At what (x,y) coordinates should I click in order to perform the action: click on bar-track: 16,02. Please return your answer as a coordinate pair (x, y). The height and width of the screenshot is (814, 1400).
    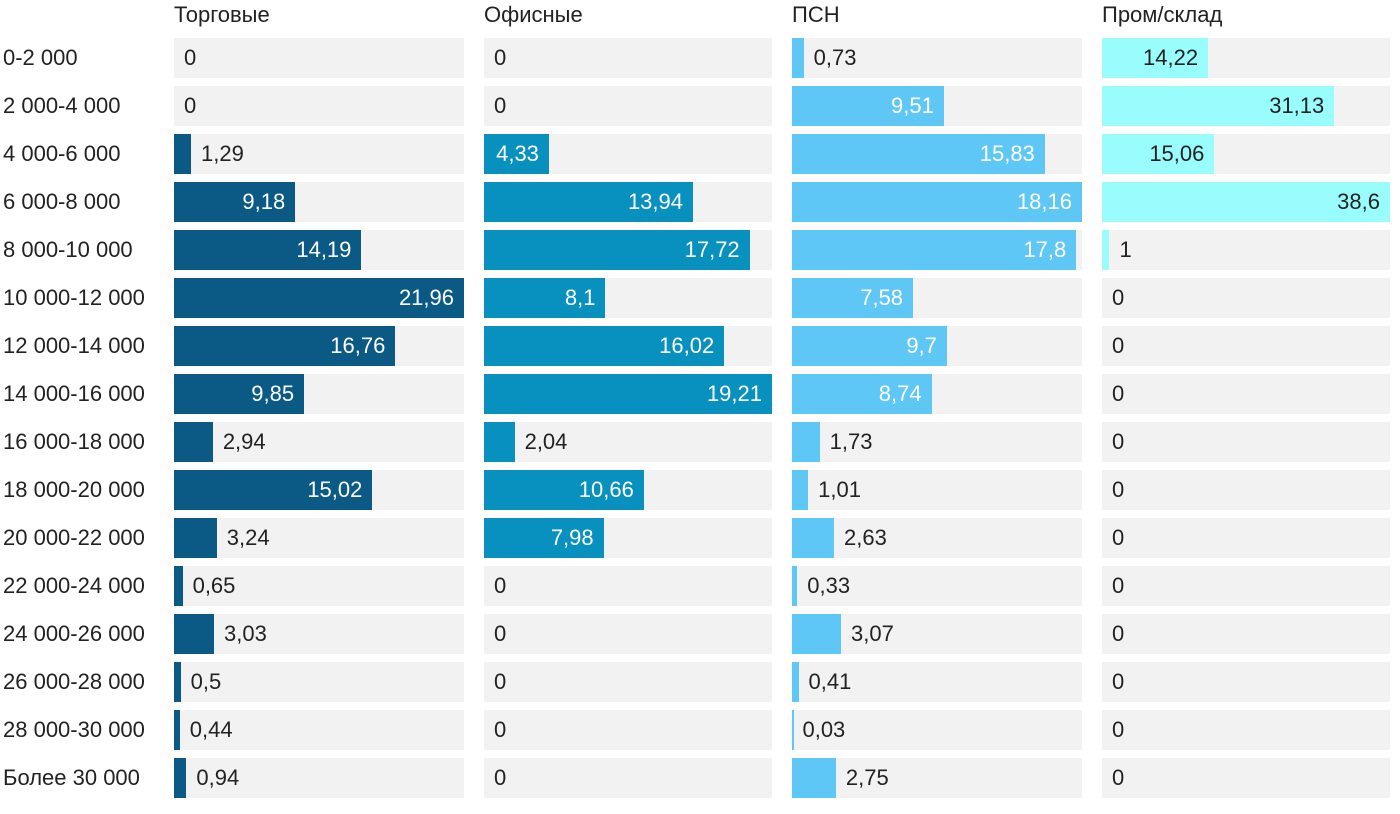
    Looking at the image, I should click on (628, 346).